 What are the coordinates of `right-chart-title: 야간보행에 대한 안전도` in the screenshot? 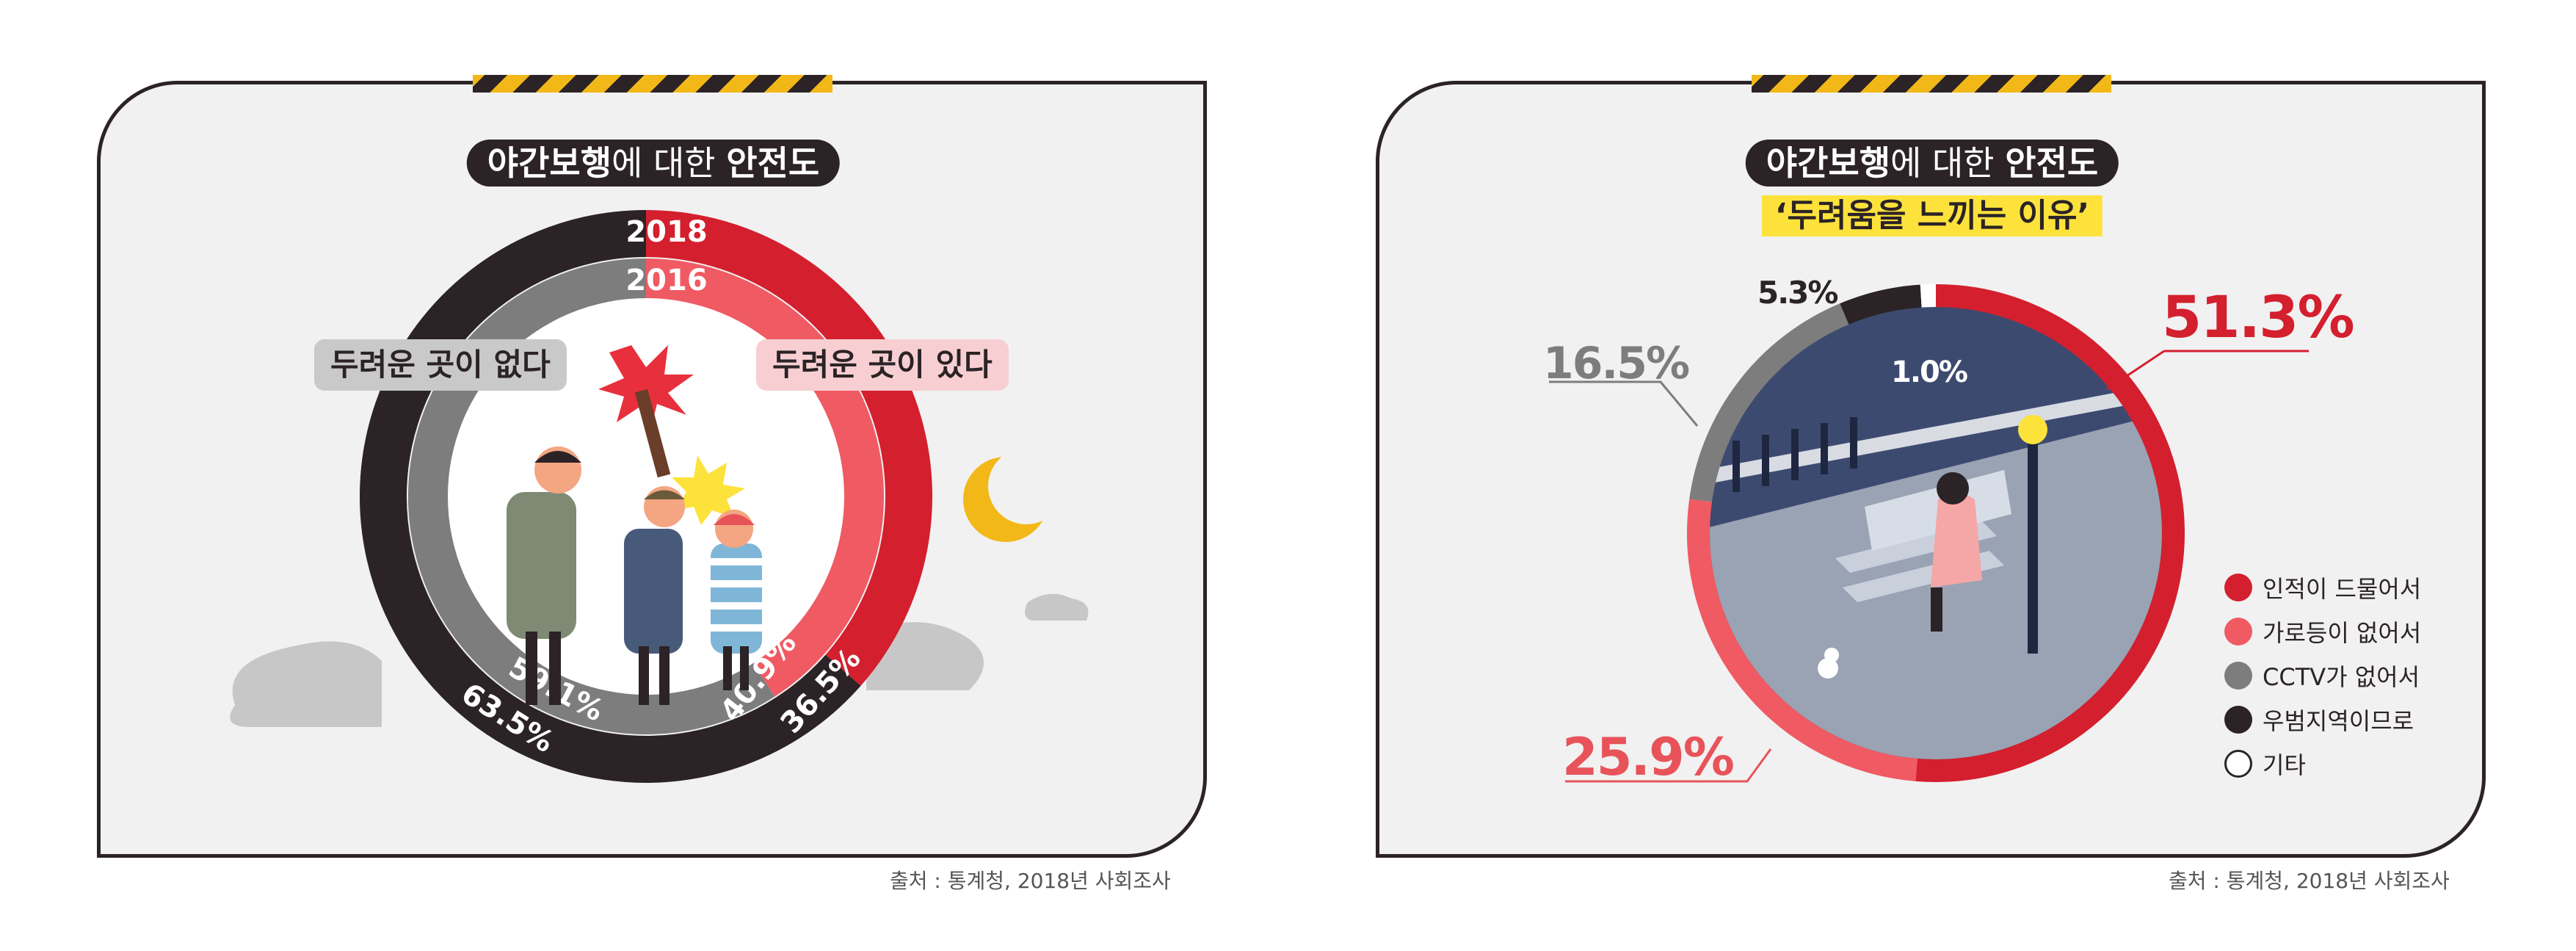 It's located at (1932, 163).